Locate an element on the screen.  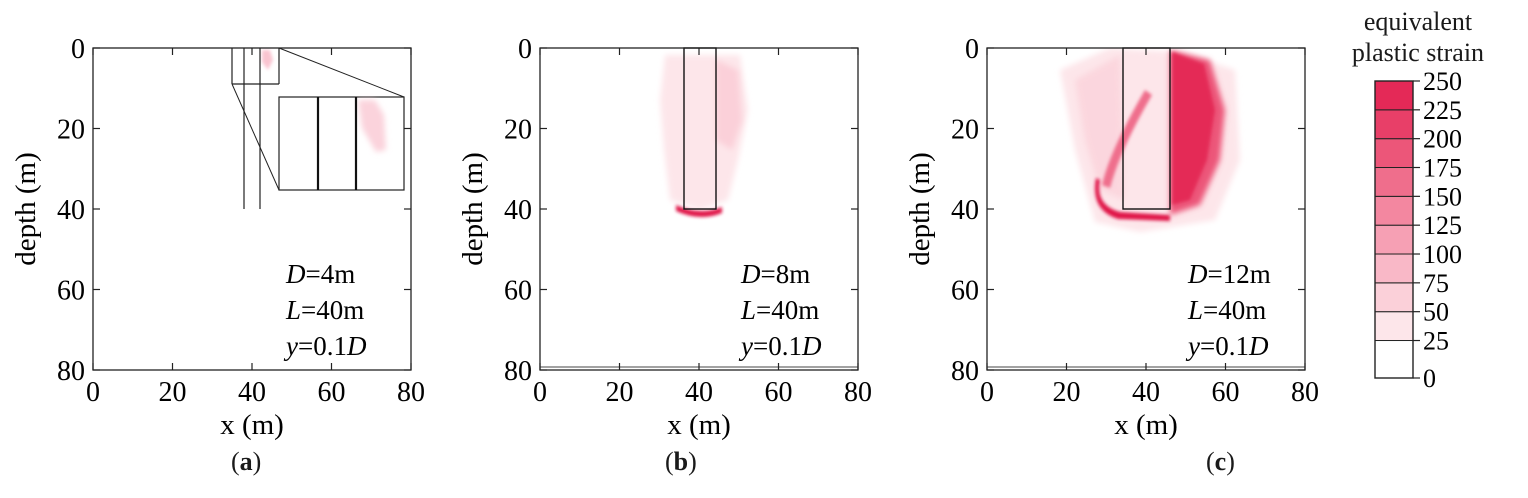
inset-a is located at coordinates (318, 119).